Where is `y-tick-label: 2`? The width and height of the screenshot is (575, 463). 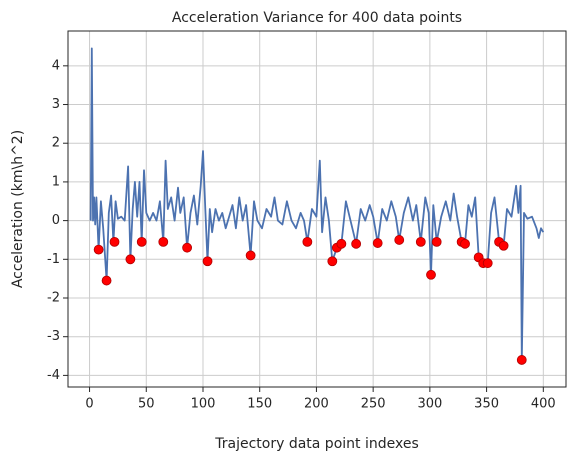 y-tick-label: 2 is located at coordinates (56, 143).